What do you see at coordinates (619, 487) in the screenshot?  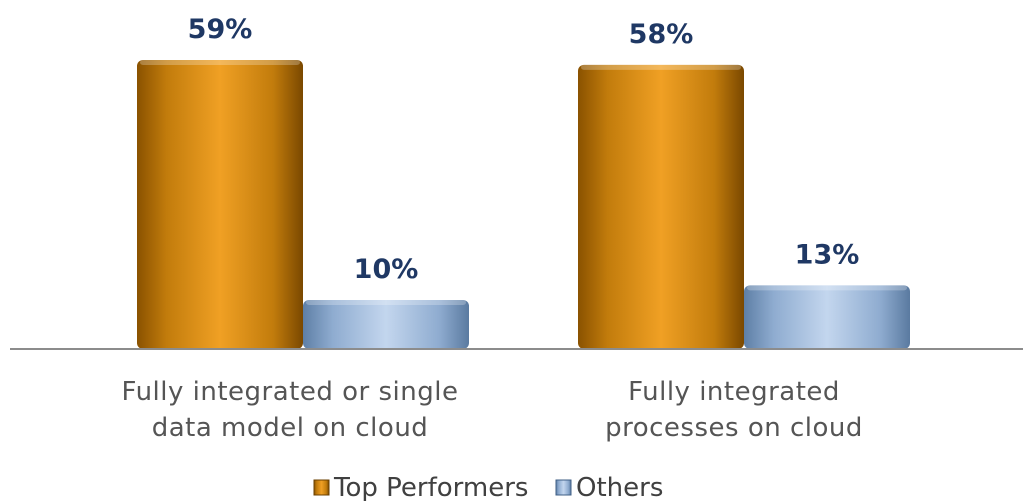 I see `legend-label-others: Others` at bounding box center [619, 487].